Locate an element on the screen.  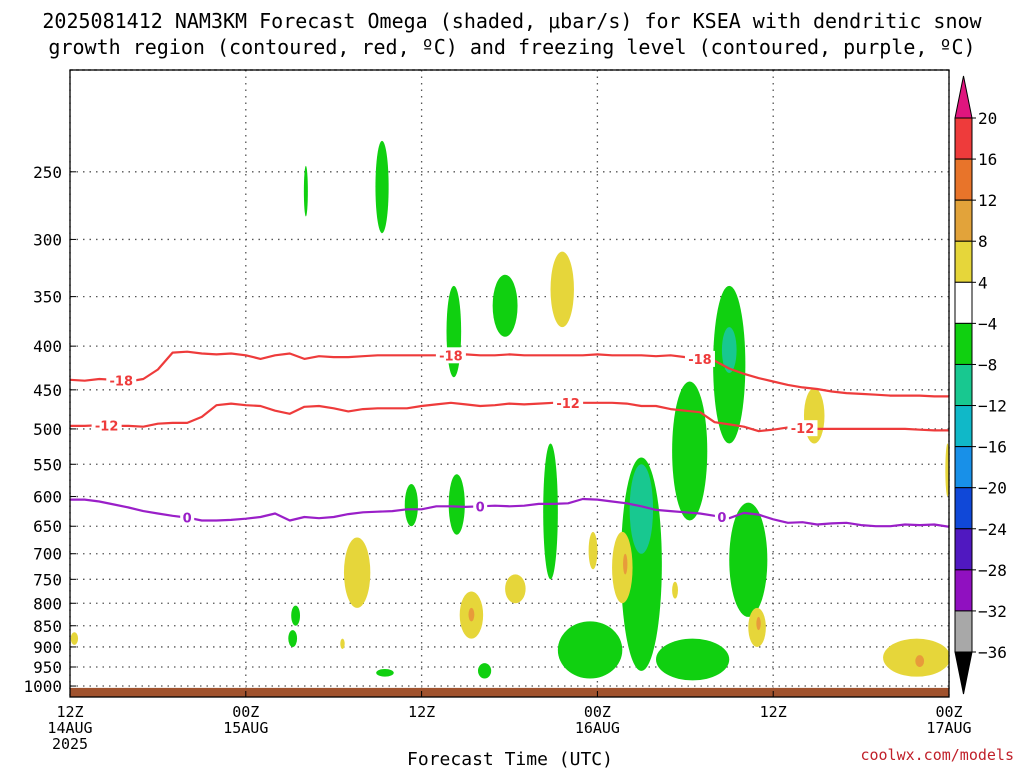
y-tick-label-600: 600 is located at coordinates (47, 497).